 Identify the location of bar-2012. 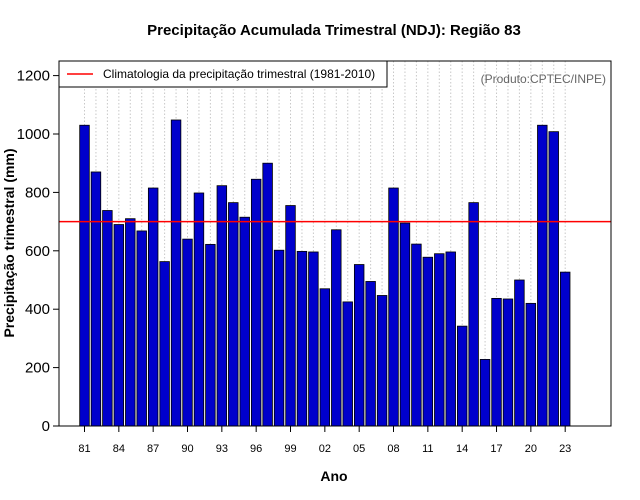
(439, 340).